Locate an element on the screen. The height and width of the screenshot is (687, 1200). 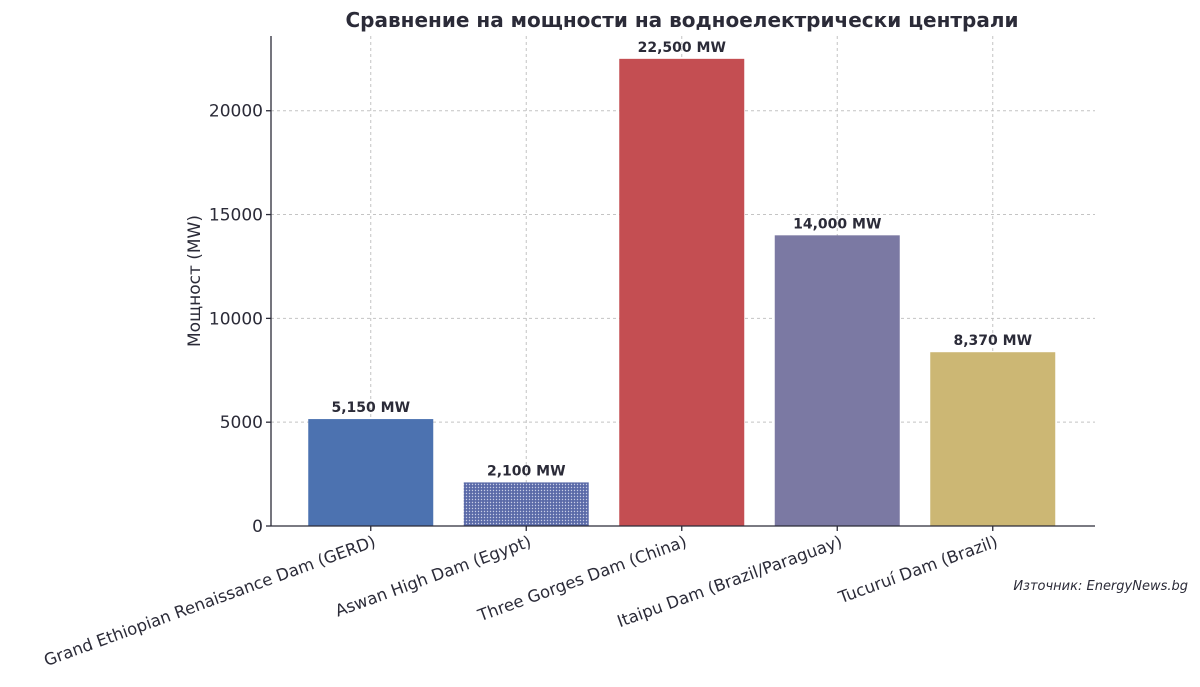
data-label: 22,500 MW is located at coordinates (682, 48).